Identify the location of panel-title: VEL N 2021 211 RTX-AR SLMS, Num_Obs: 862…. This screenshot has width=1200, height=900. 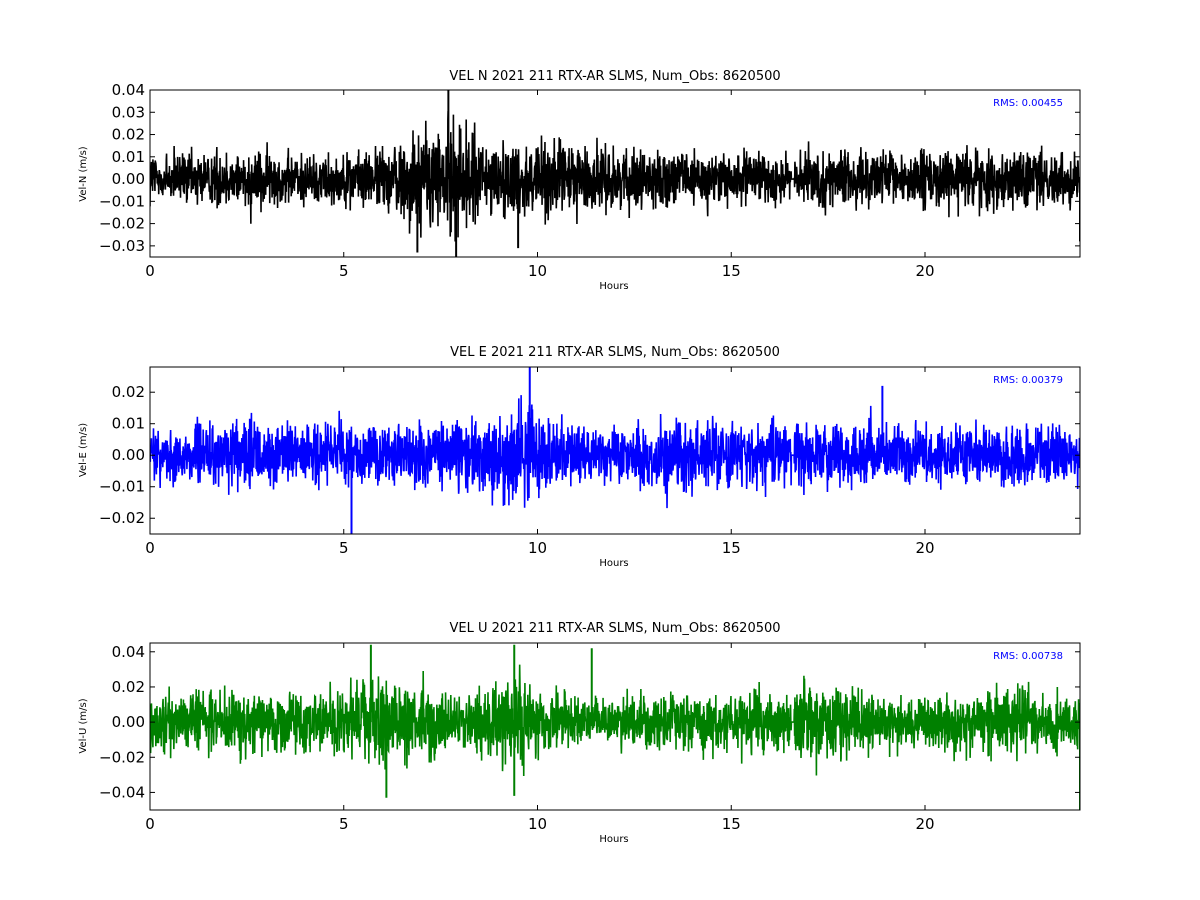
(614, 76).